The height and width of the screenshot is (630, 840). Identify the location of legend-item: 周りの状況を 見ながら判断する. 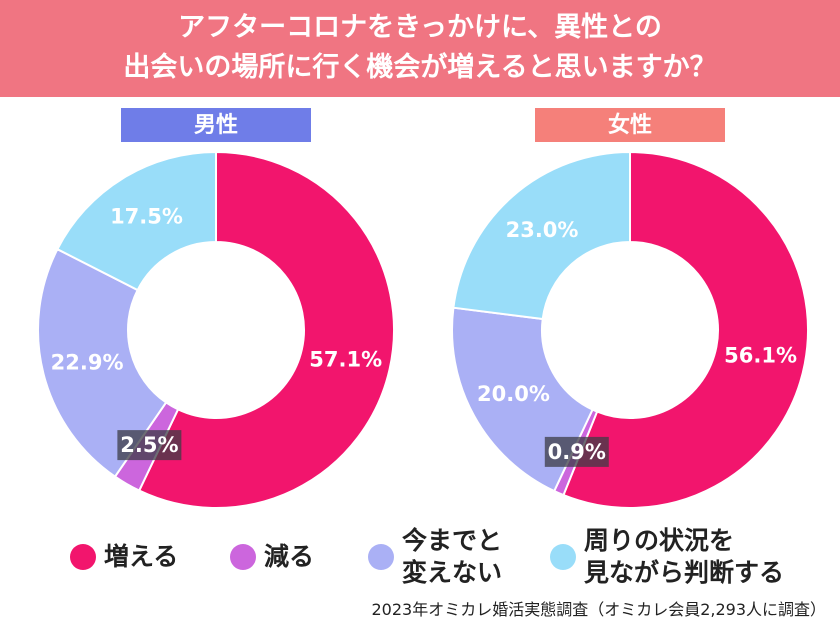
(667, 557).